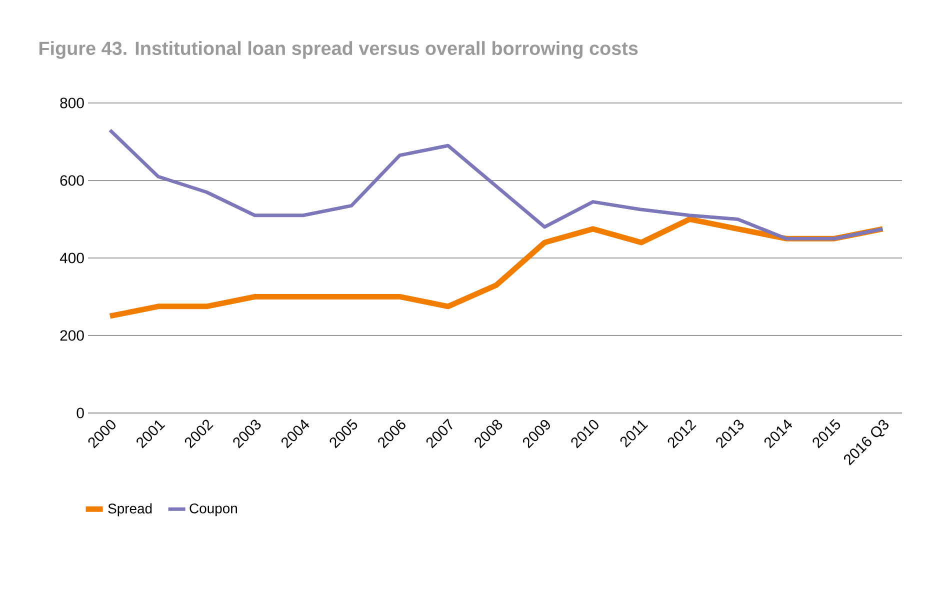 The height and width of the screenshot is (591, 927). Describe the element at coordinates (80, 413) in the screenshot. I see `y-tick-label: 0` at that location.